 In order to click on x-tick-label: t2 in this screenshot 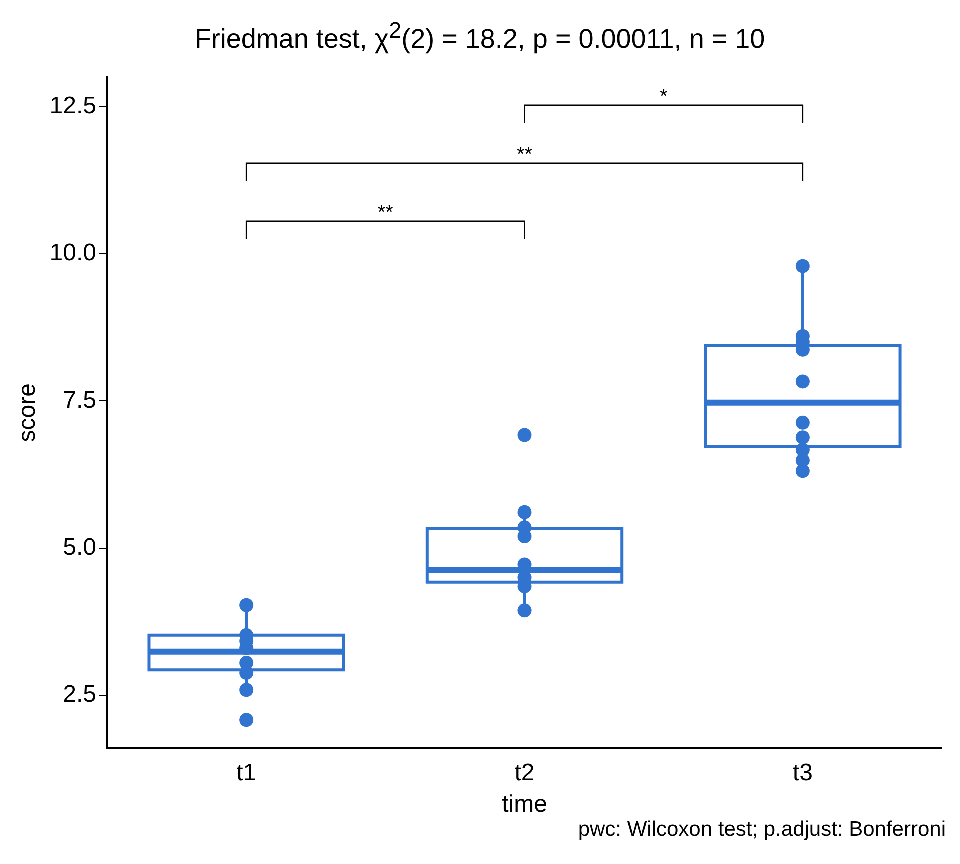, I will do `click(524, 772)`.